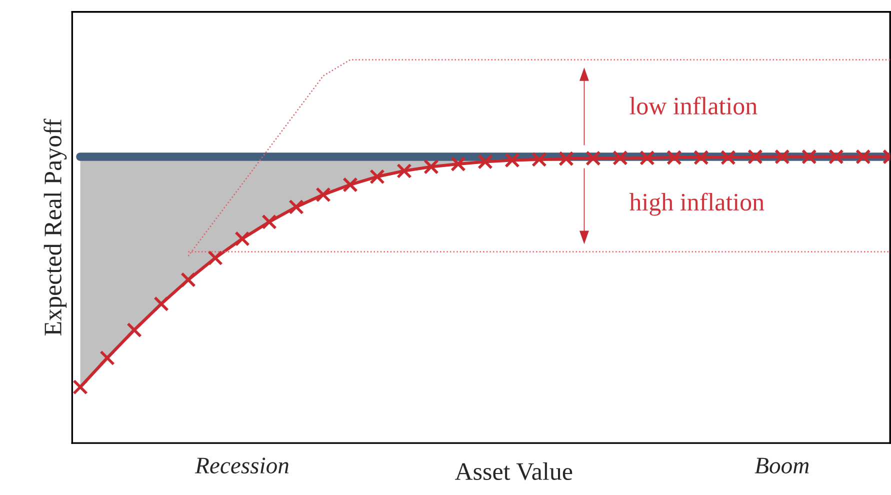 The width and height of the screenshot is (891, 495). What do you see at coordinates (241, 466) in the screenshot?
I see `x-tick-label: Recession` at bounding box center [241, 466].